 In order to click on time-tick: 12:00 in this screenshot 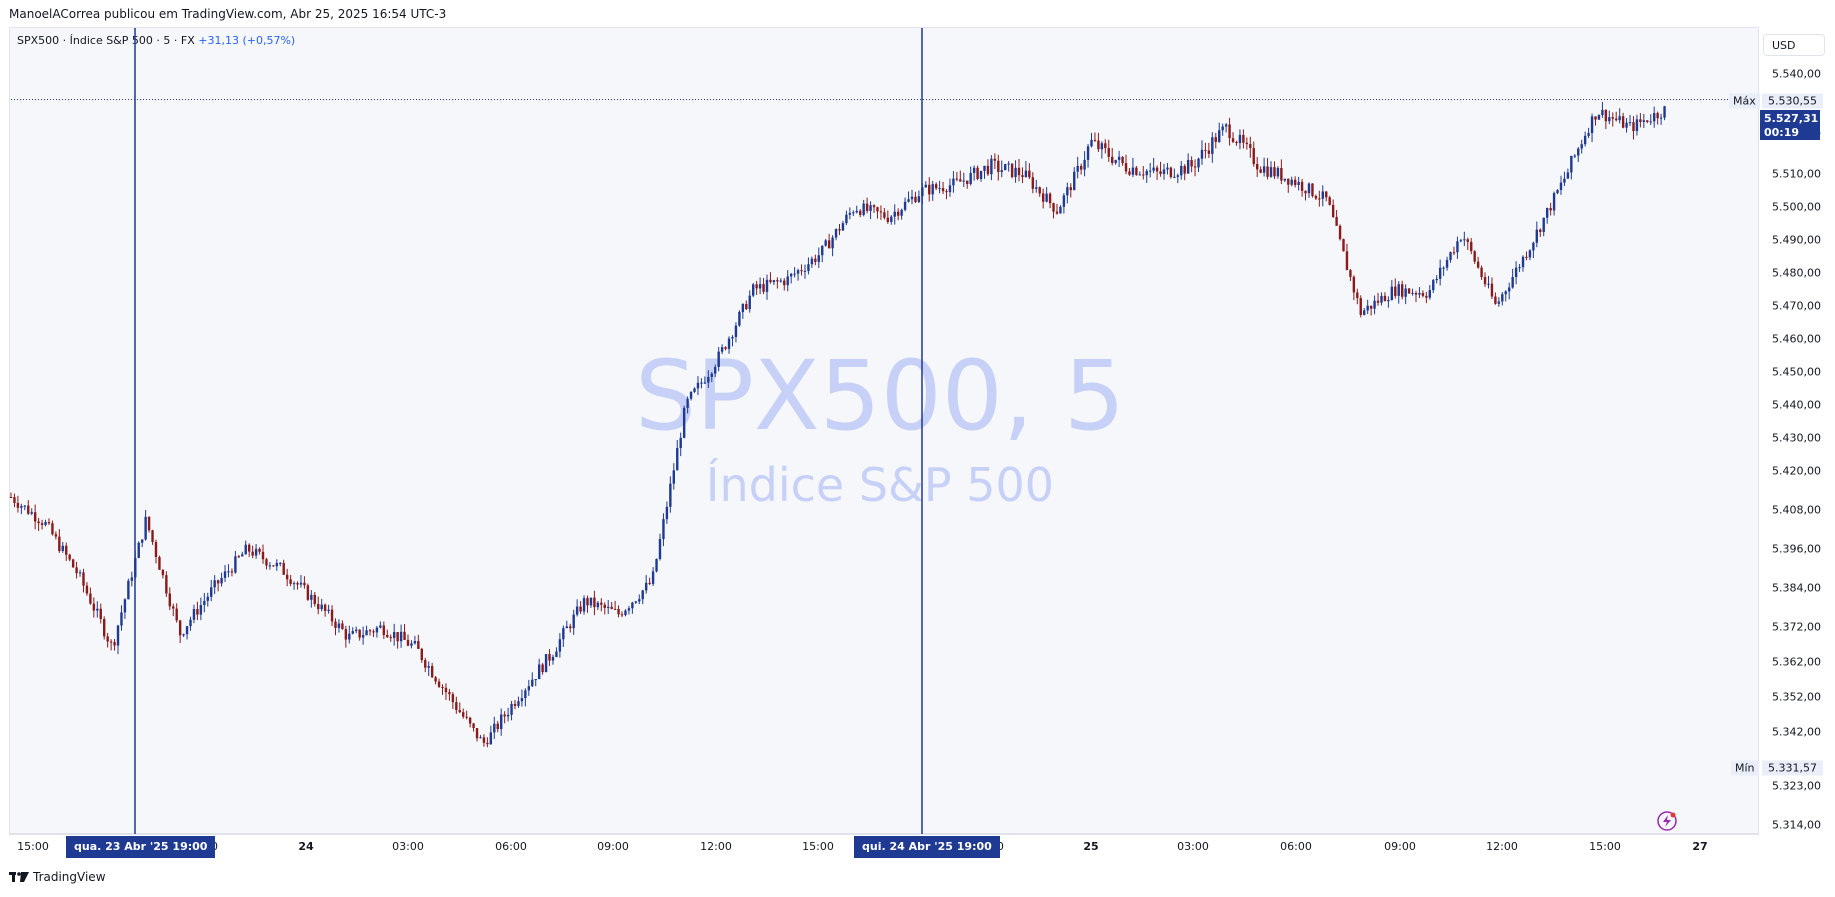, I will do `click(1502, 846)`.